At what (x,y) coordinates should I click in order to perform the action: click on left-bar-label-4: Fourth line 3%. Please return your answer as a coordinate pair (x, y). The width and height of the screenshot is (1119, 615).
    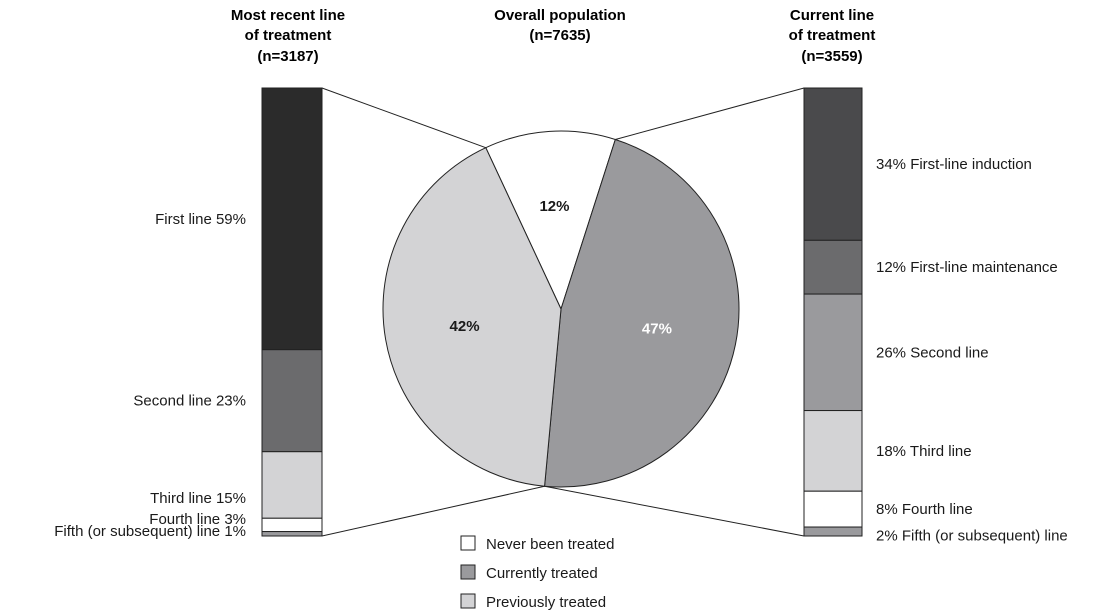
    Looking at the image, I should click on (197, 519).